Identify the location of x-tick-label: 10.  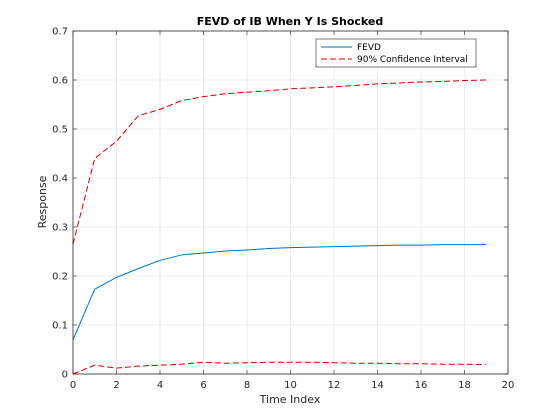
(290, 385).